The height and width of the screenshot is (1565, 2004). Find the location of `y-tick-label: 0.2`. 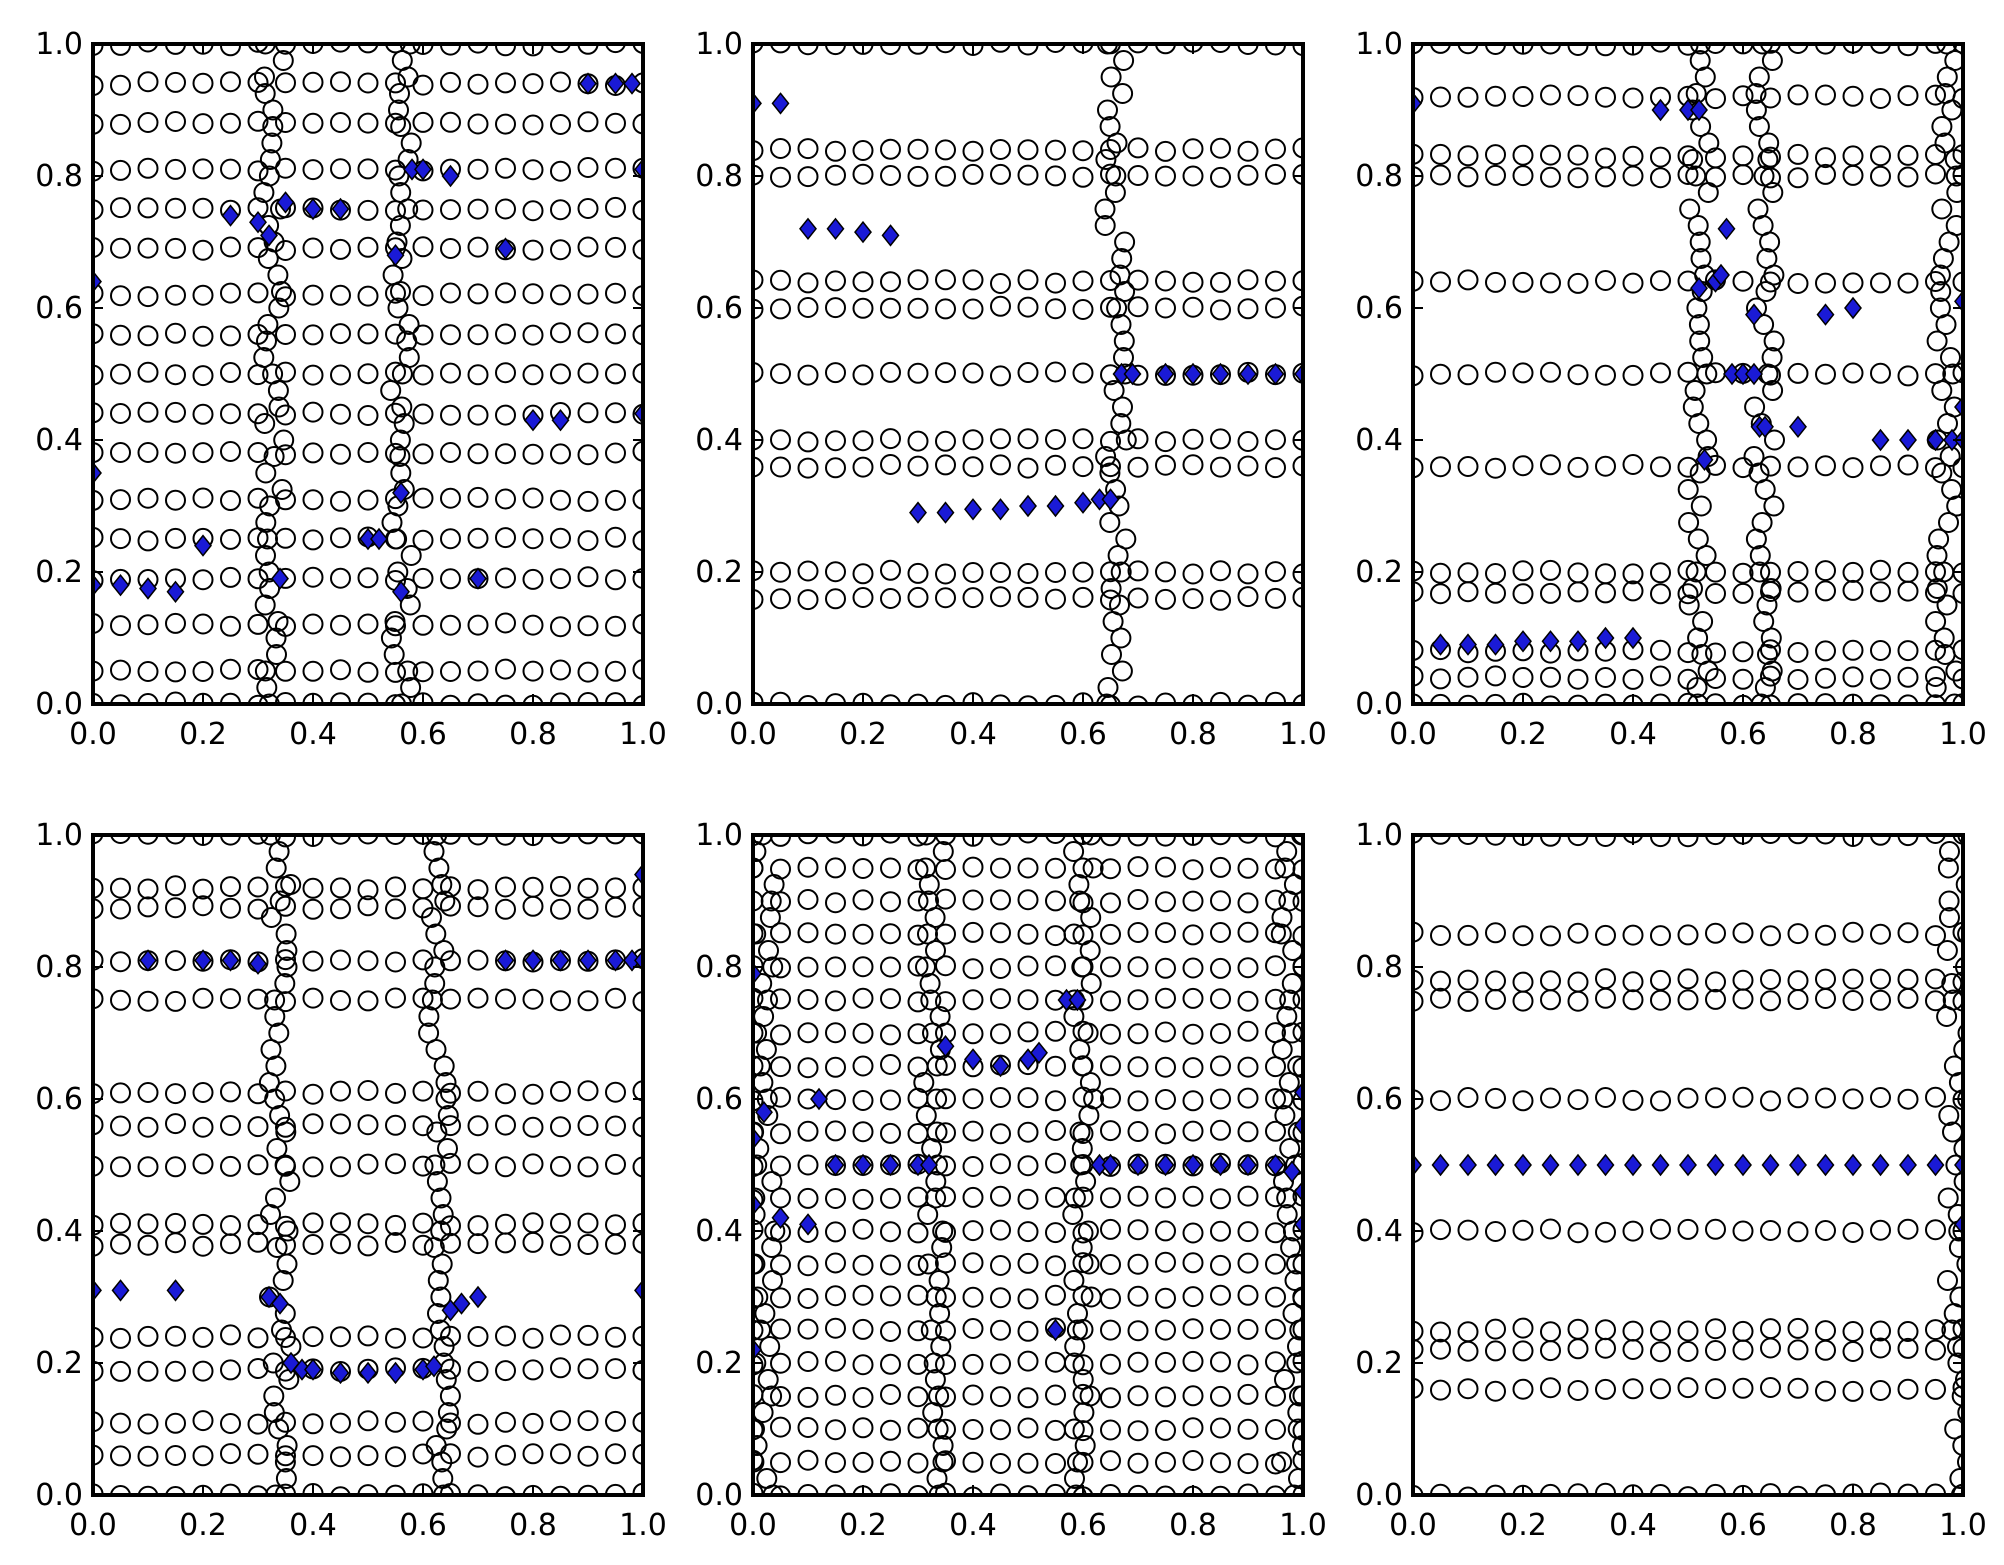

y-tick-label: 0.2 is located at coordinates (1379, 572).